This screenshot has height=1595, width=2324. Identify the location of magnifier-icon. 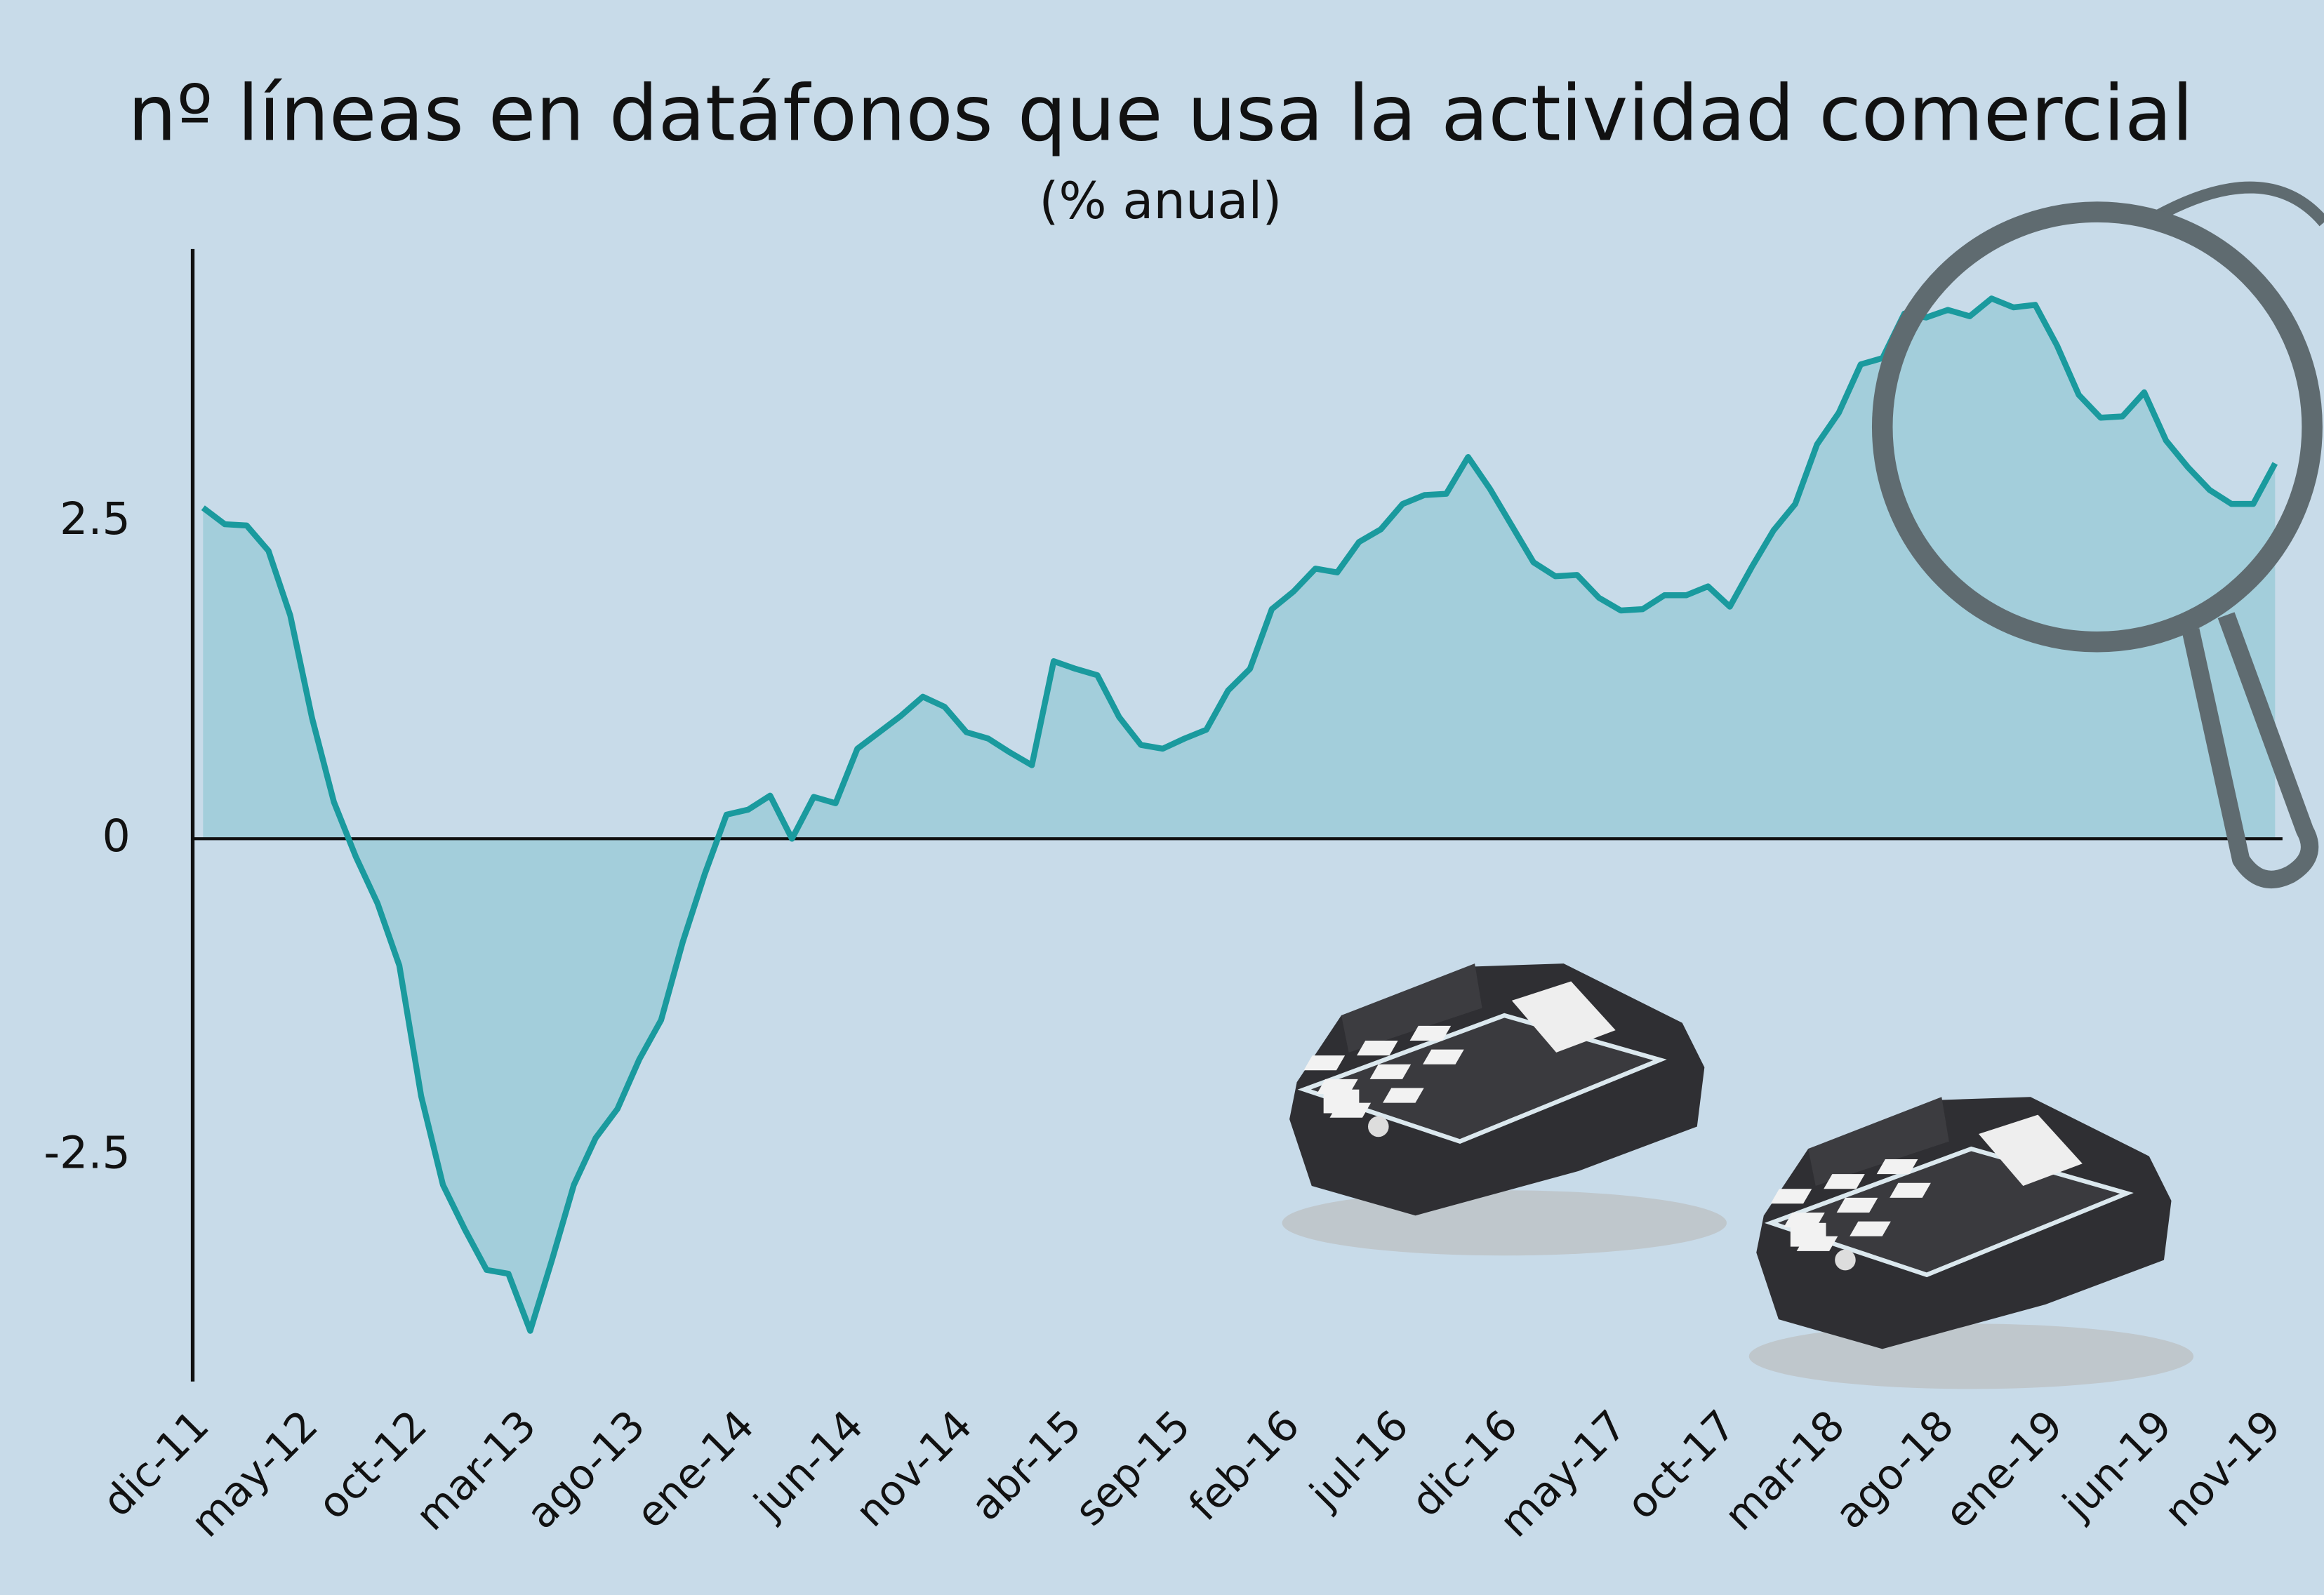
(2097, 534).